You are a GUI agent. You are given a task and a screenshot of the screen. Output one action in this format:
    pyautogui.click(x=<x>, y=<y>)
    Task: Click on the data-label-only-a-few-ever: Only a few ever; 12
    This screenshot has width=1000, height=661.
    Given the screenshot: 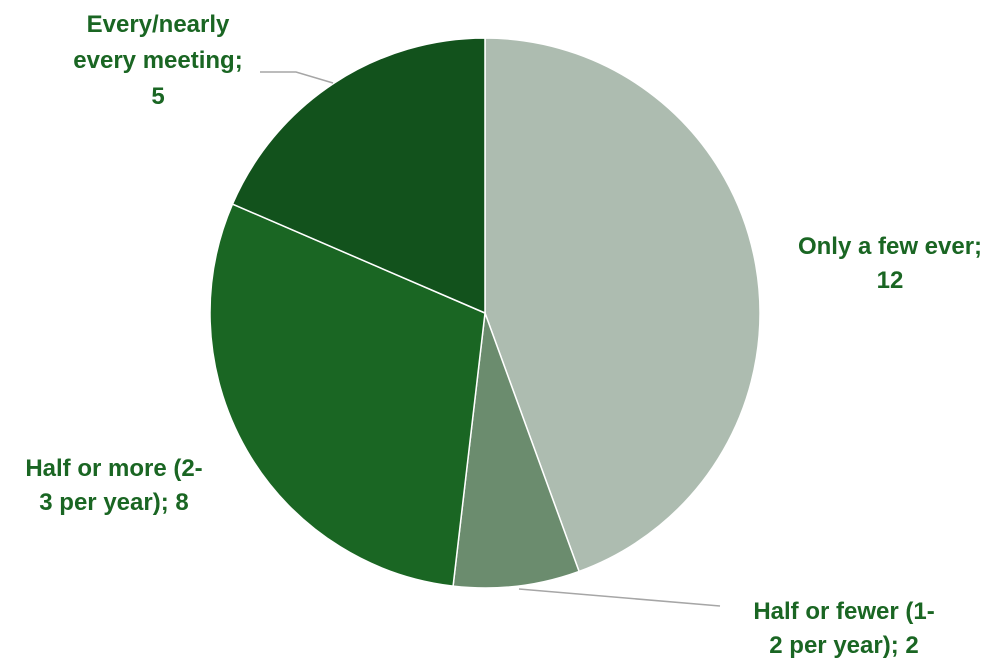 What is the action you would take?
    pyautogui.click(x=890, y=263)
    